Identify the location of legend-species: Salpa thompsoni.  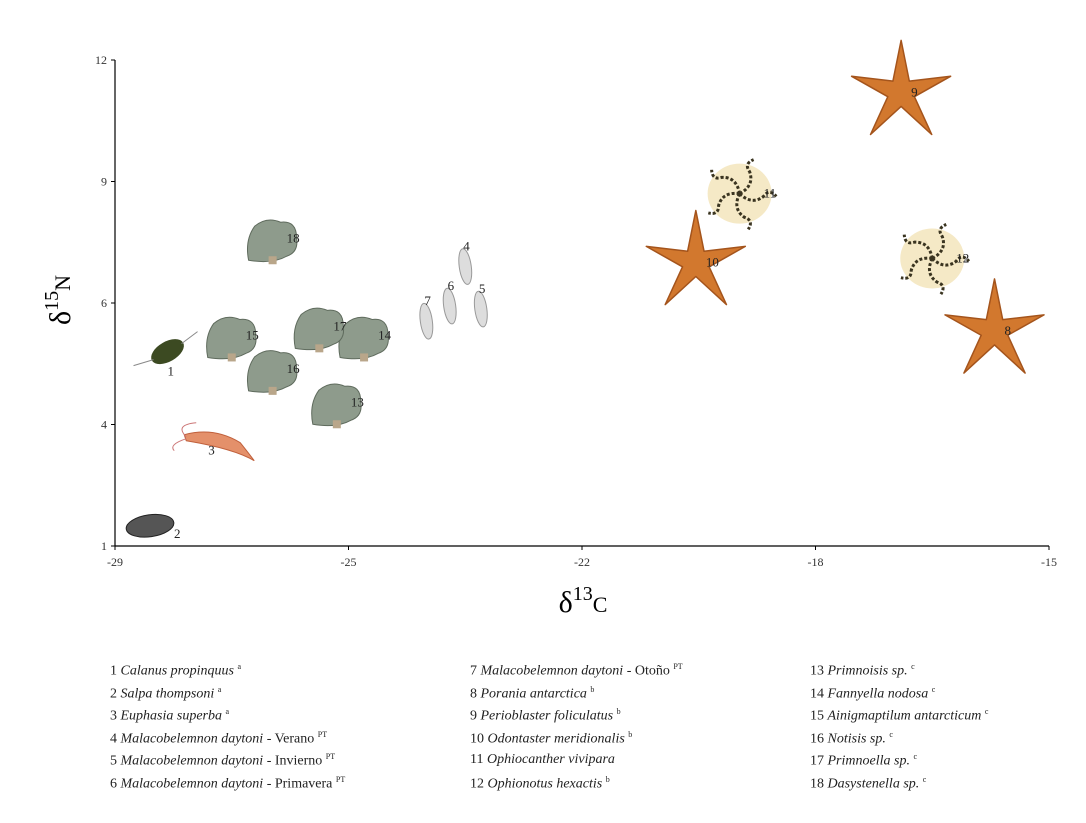
(167, 694).